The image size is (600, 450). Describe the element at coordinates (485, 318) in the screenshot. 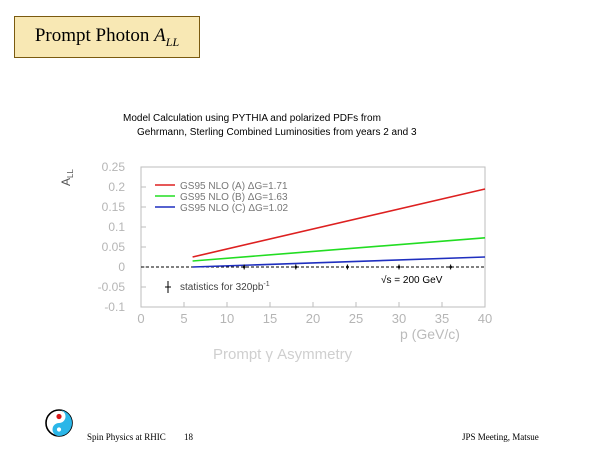

I see `x-tick-label: 40` at that location.